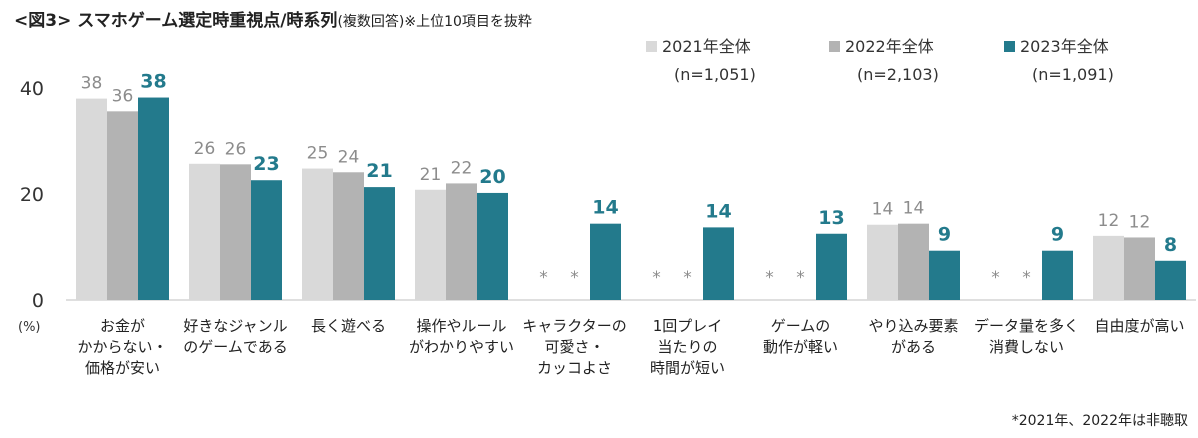 This screenshot has height=438, width=1198. What do you see at coordinates (431, 175) in the screenshot?
I see `data-label-2021-3: 21` at bounding box center [431, 175].